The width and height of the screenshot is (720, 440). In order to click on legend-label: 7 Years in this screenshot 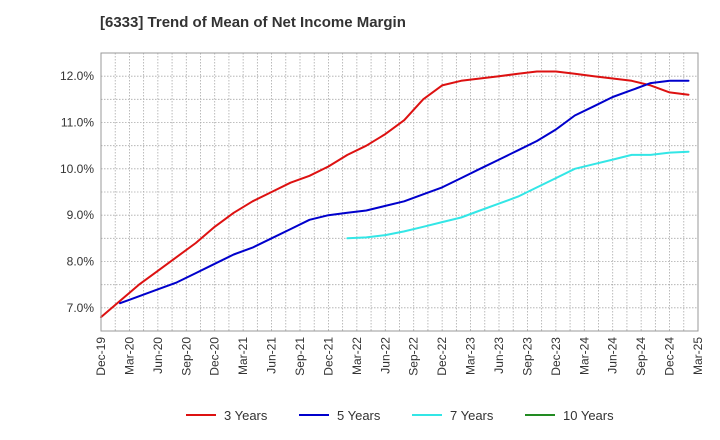, I will do `click(472, 415)`.